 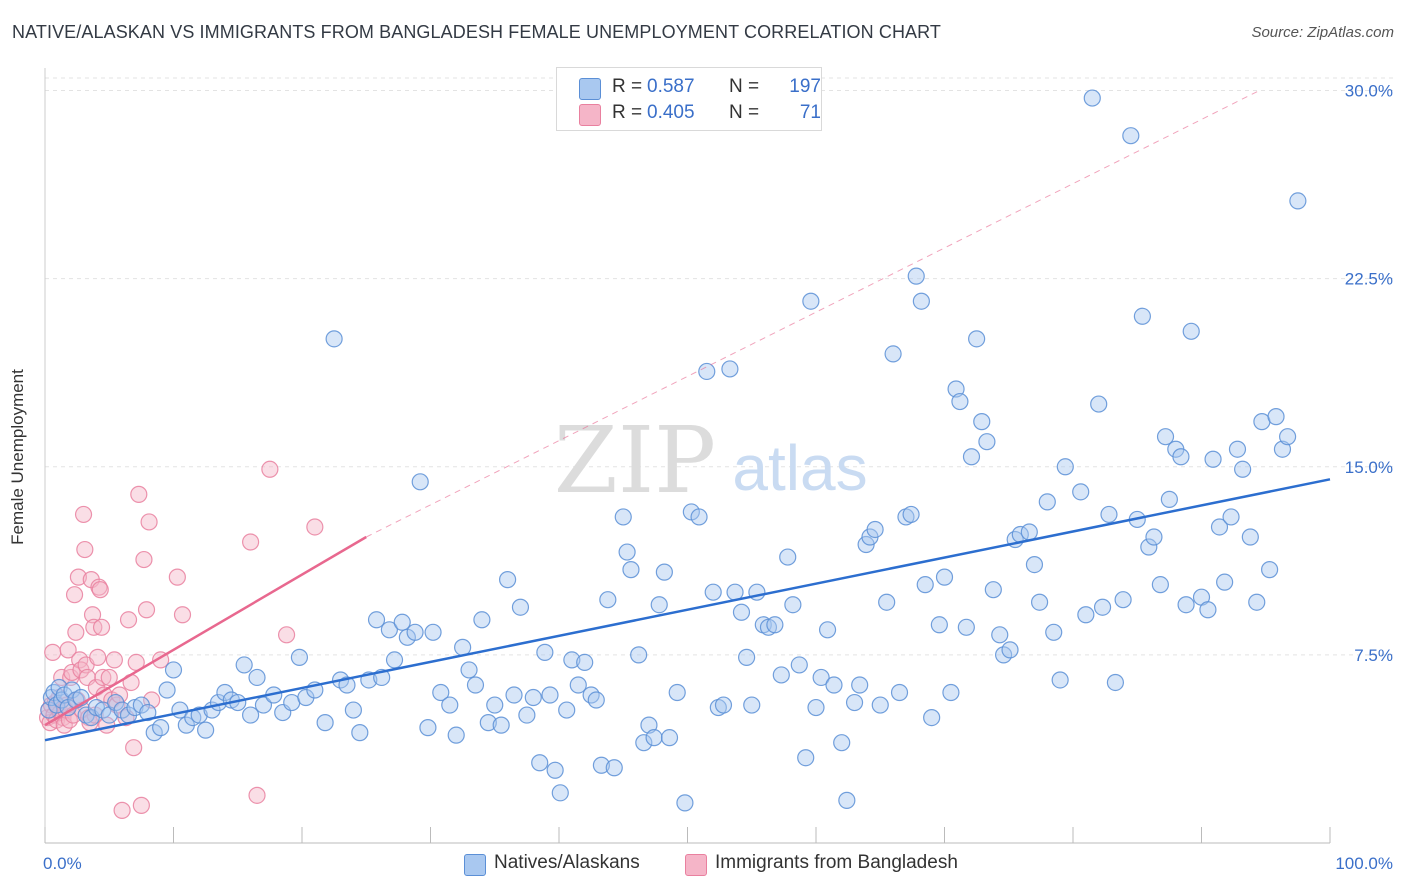 I want to click on legend-label-natives: Natives/Alaskans, so click(x=567, y=862).